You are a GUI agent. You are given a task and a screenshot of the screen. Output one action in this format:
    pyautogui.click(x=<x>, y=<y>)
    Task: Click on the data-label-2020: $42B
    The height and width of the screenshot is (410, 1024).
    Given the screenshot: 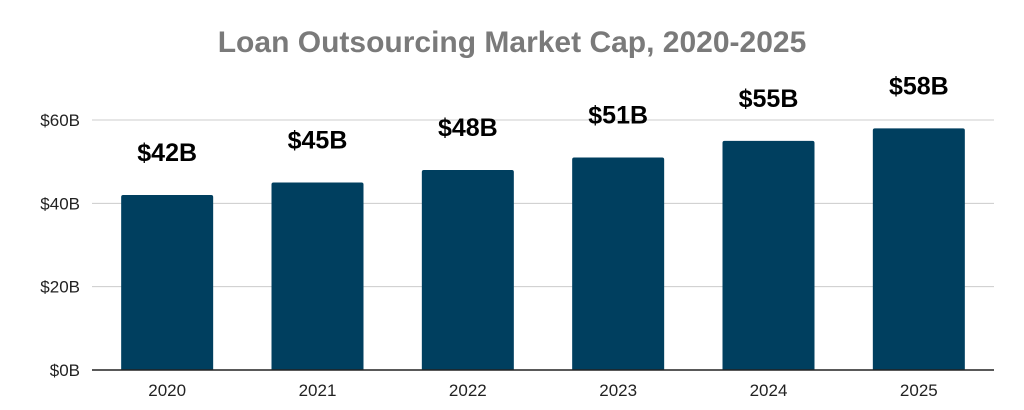 What is the action you would take?
    pyautogui.click(x=167, y=153)
    